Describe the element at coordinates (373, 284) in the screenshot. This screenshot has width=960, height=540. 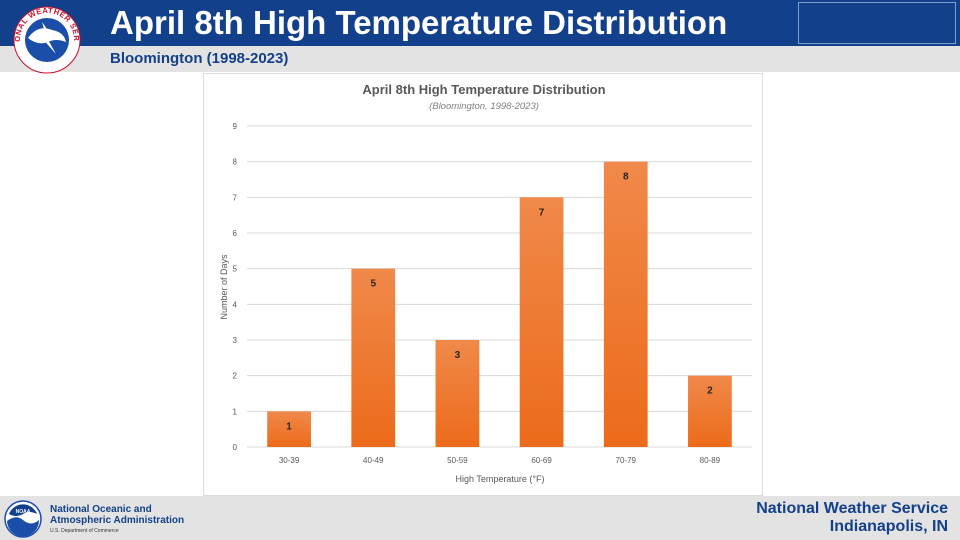
I see `data-label-40-49: 5` at that location.